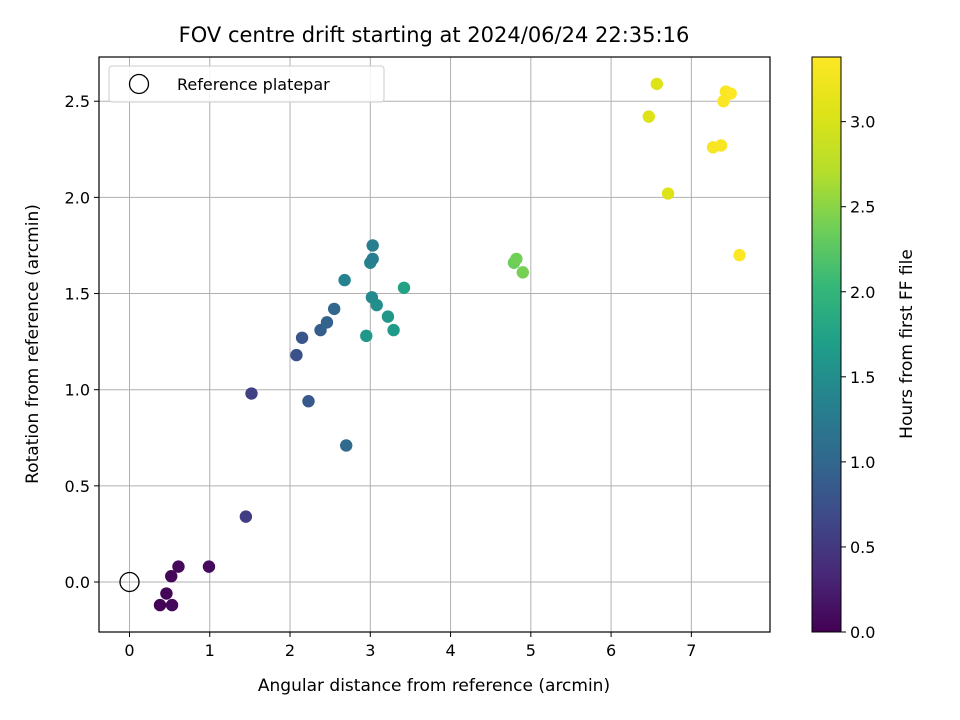  Describe the element at coordinates (826, 344) in the screenshot. I see `colorbar-gradient` at that location.